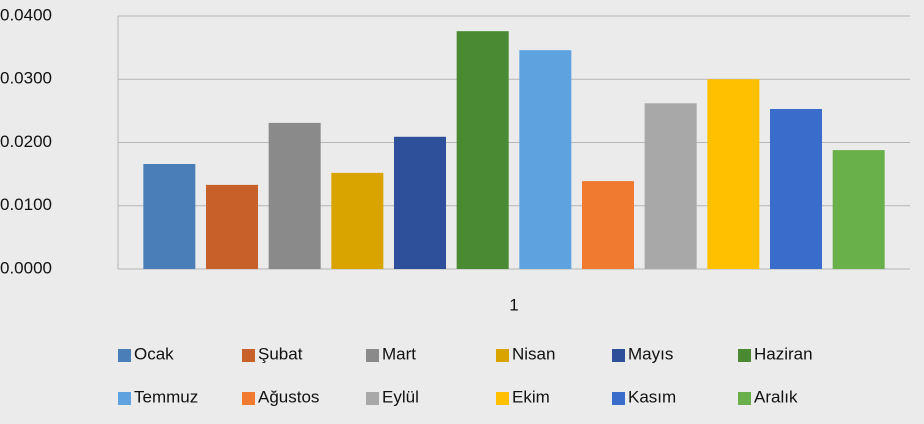 This screenshot has width=924, height=424. What do you see at coordinates (400, 396) in the screenshot?
I see `legend-label: Eylül` at bounding box center [400, 396].